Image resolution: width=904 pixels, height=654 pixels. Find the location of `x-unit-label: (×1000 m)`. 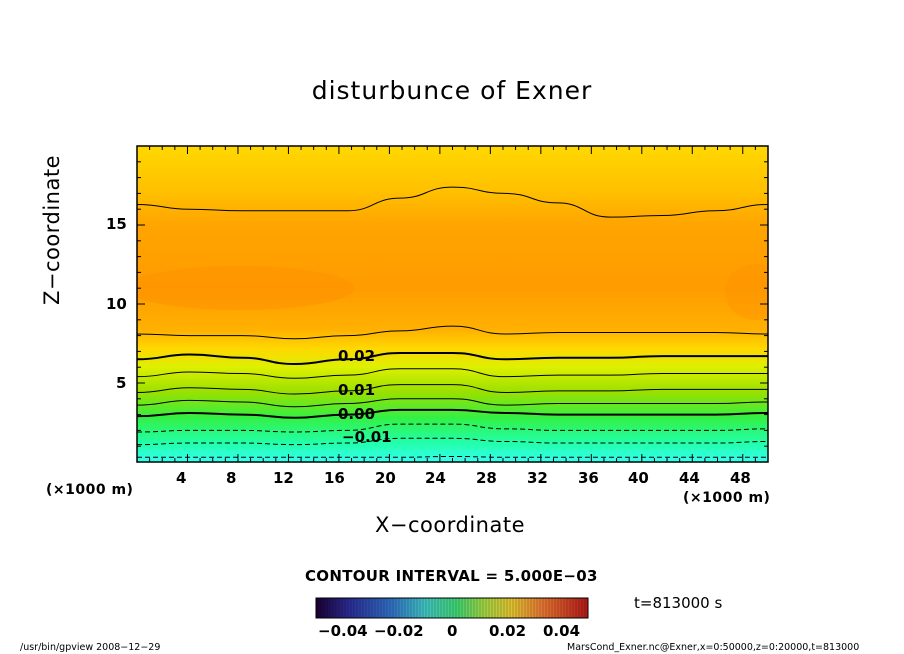

x-unit-label: (×1000 m) is located at coordinates (727, 498).